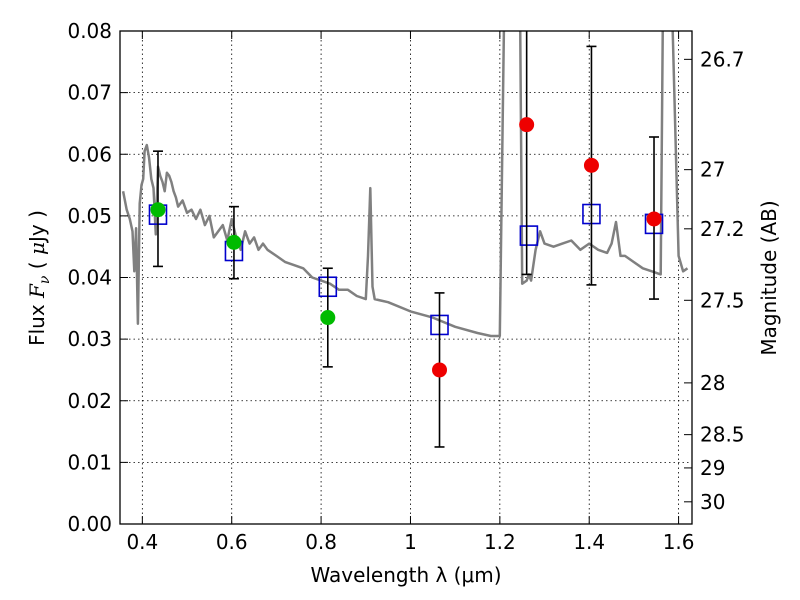  I want to click on y-tick-label: 0.01, so click(89, 462).